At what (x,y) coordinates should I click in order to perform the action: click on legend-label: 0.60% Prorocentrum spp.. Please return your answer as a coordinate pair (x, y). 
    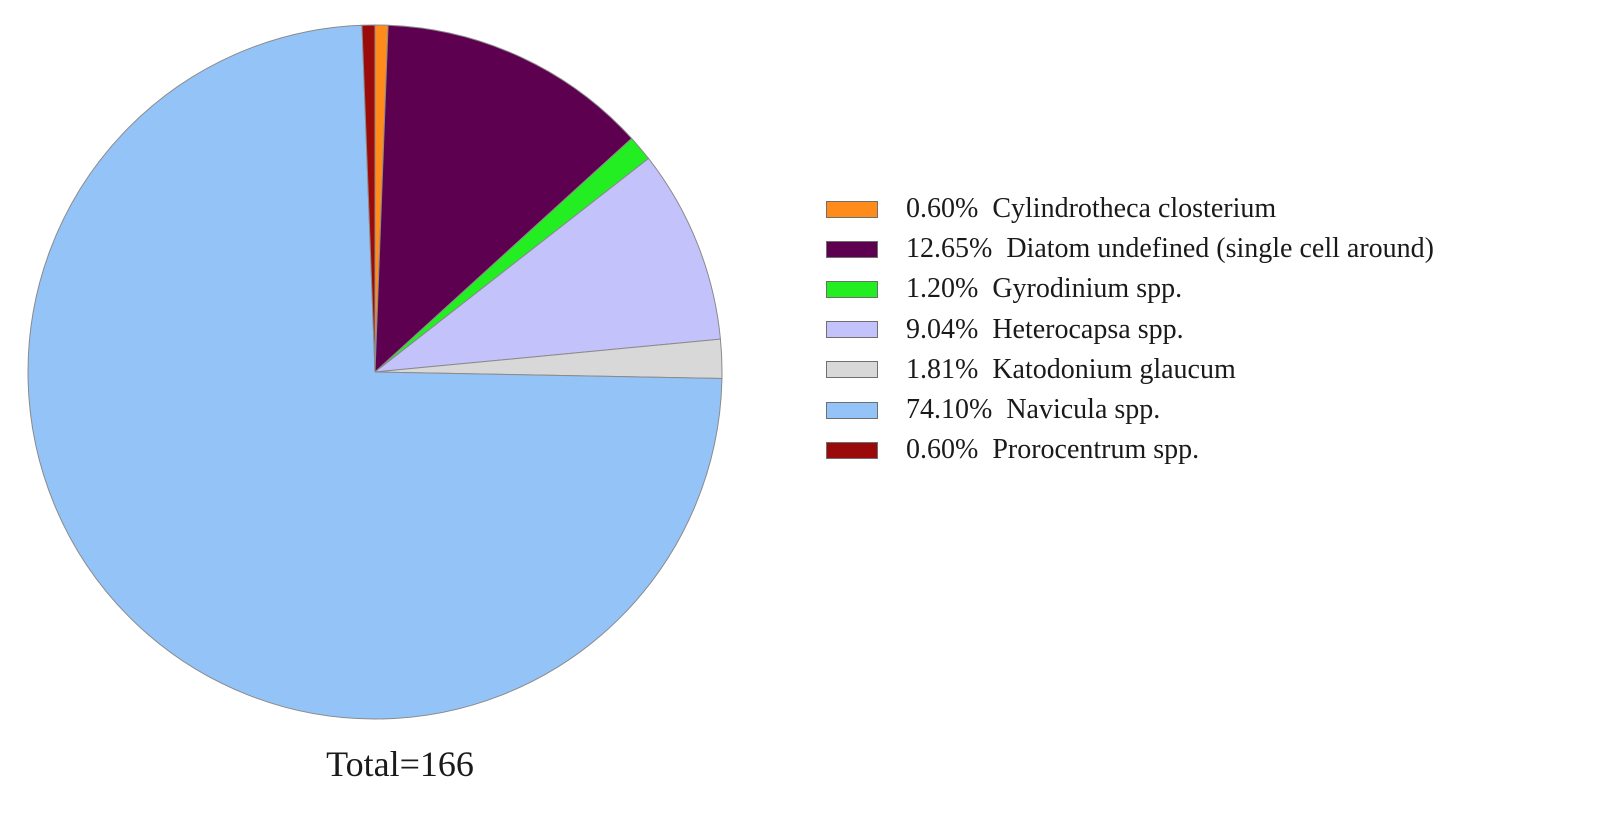
    Looking at the image, I should click on (1052, 450).